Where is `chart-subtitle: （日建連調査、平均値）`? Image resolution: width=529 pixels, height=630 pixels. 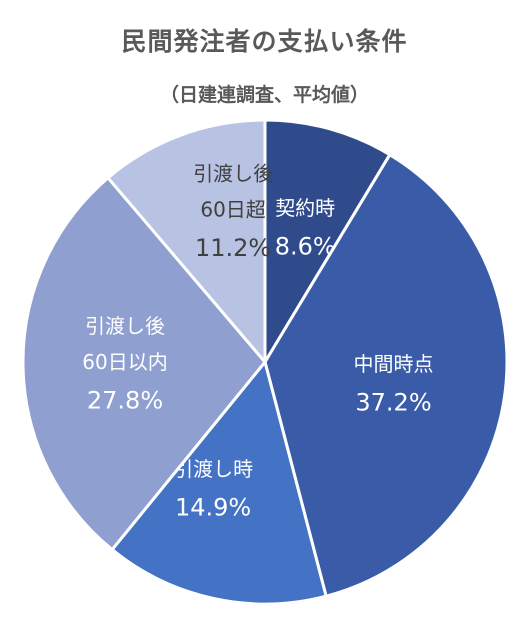 chart-subtitle: （日建連調査、平均値） is located at coordinates (264, 95).